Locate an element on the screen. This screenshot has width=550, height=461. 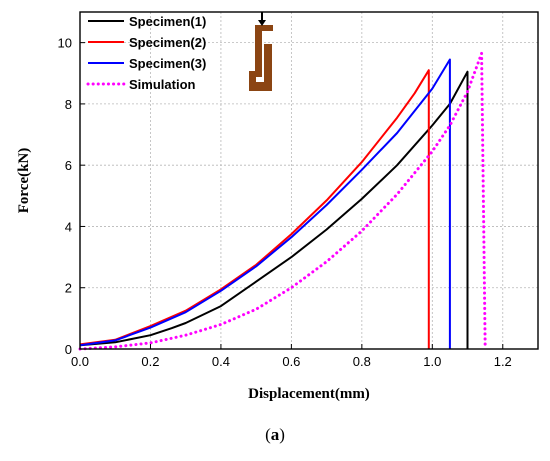
legend-label: Specimen(2) is located at coordinates (167, 42).